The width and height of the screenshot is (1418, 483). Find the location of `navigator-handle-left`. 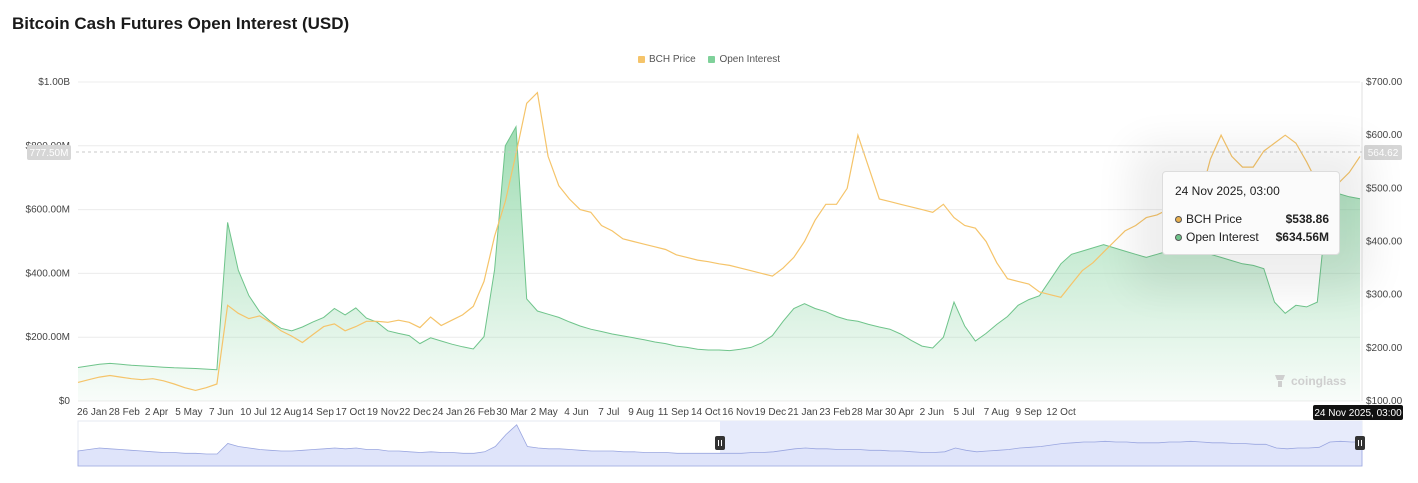

navigator-handle-left is located at coordinates (720, 443).